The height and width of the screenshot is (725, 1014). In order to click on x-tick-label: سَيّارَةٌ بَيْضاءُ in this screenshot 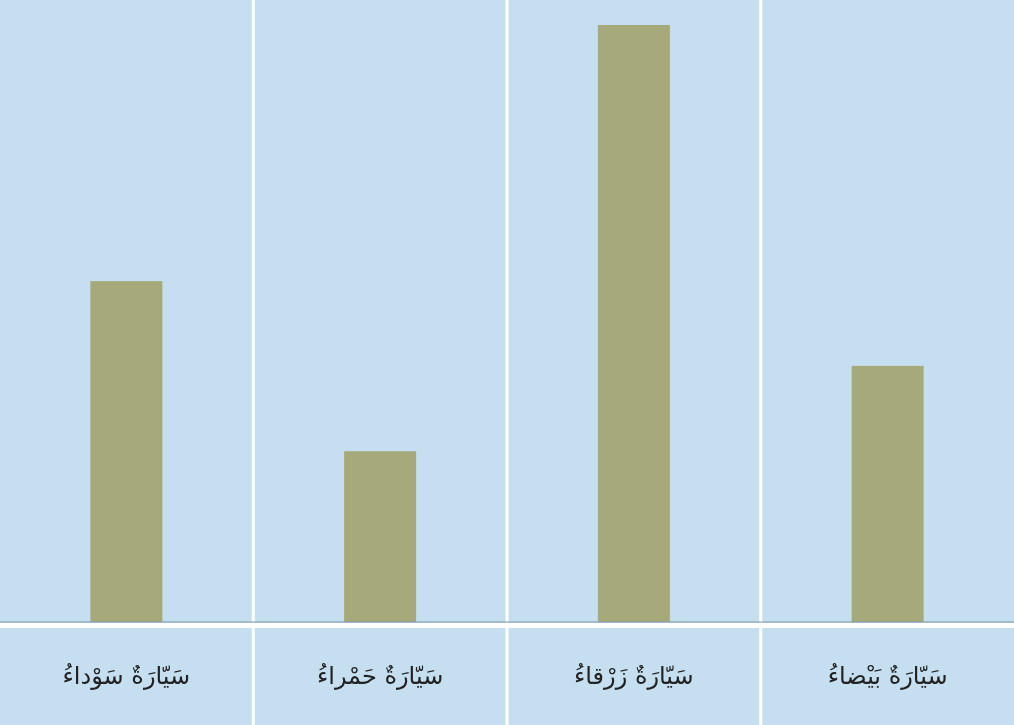, I will do `click(887, 675)`.